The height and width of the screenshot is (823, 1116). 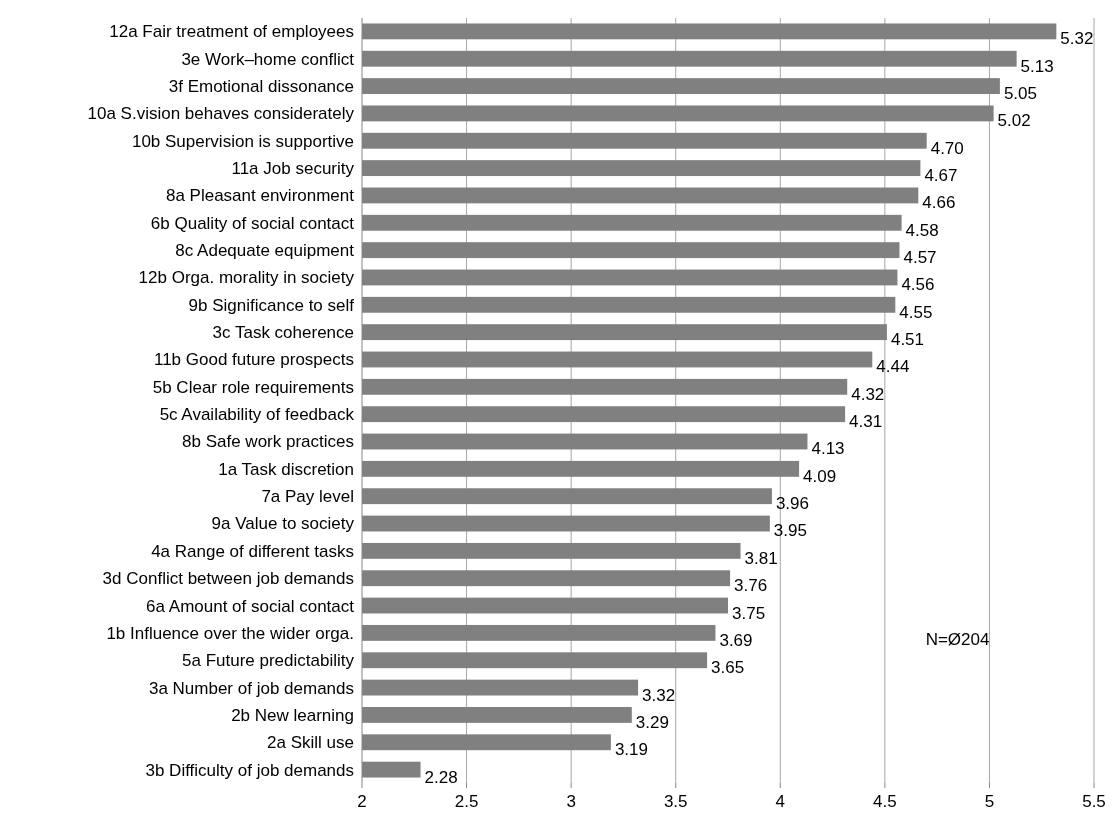 What do you see at coordinates (1014, 121) in the screenshot?
I see `data-label: 5.02` at bounding box center [1014, 121].